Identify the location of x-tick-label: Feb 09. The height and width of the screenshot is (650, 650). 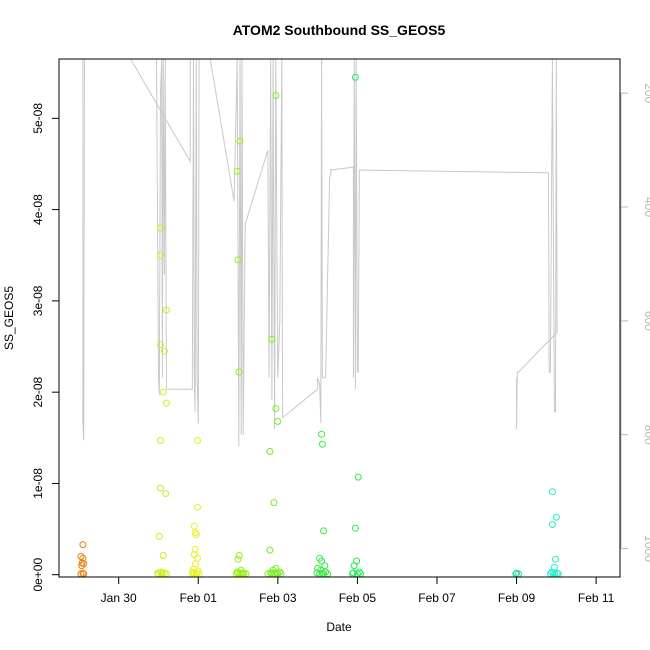
(517, 598).